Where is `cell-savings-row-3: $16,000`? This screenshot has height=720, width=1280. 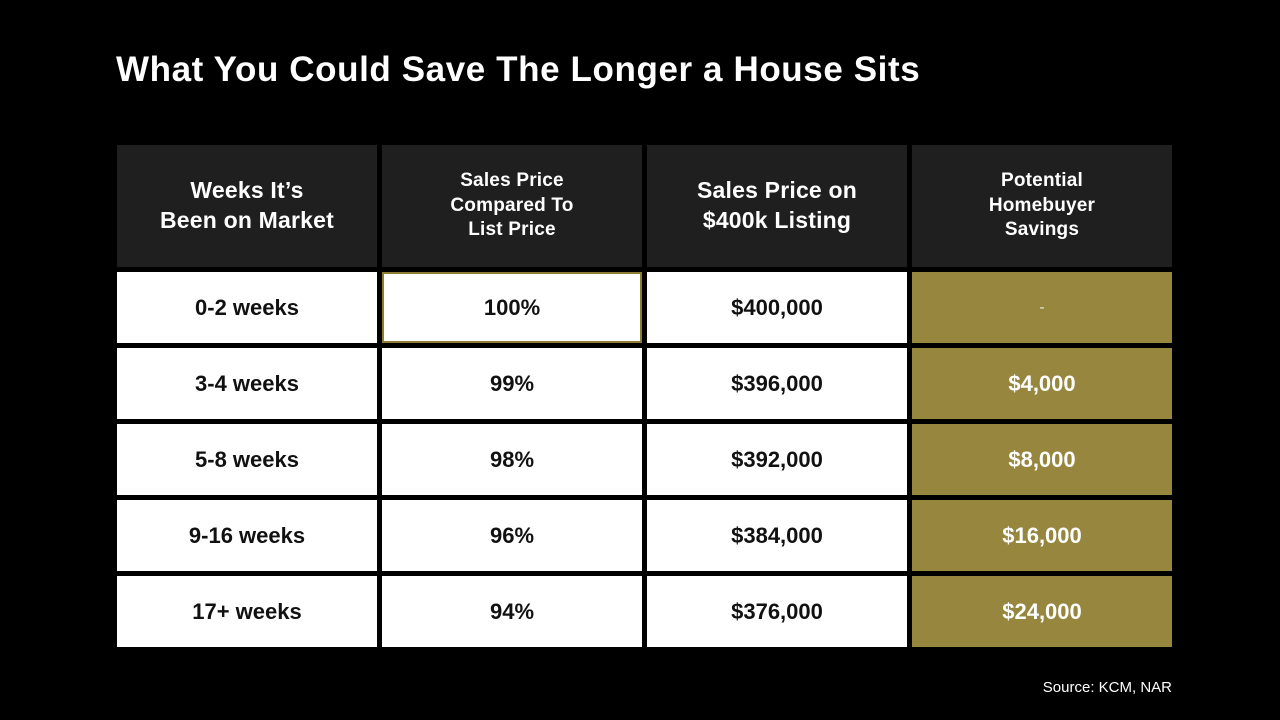 cell-savings-row-3: $16,000 is located at coordinates (1042, 535).